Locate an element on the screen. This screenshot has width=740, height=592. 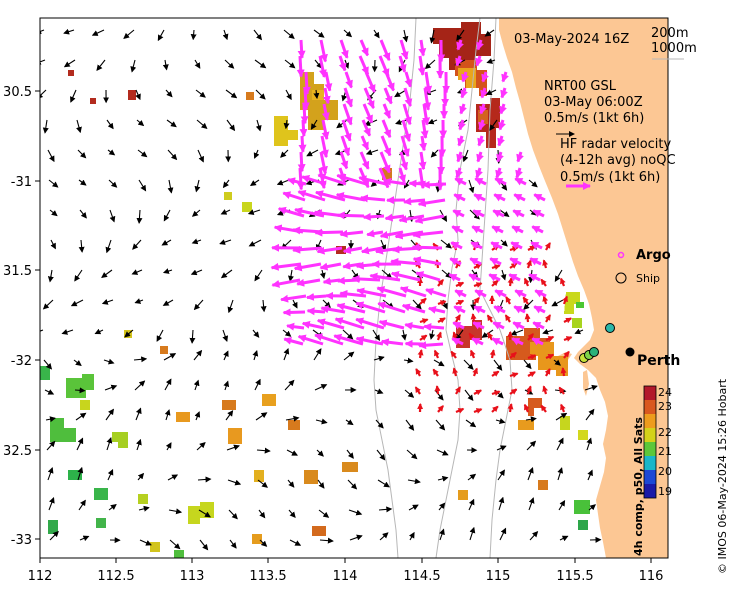
isobath-label-200m: 200m is located at coordinates (669, 33).